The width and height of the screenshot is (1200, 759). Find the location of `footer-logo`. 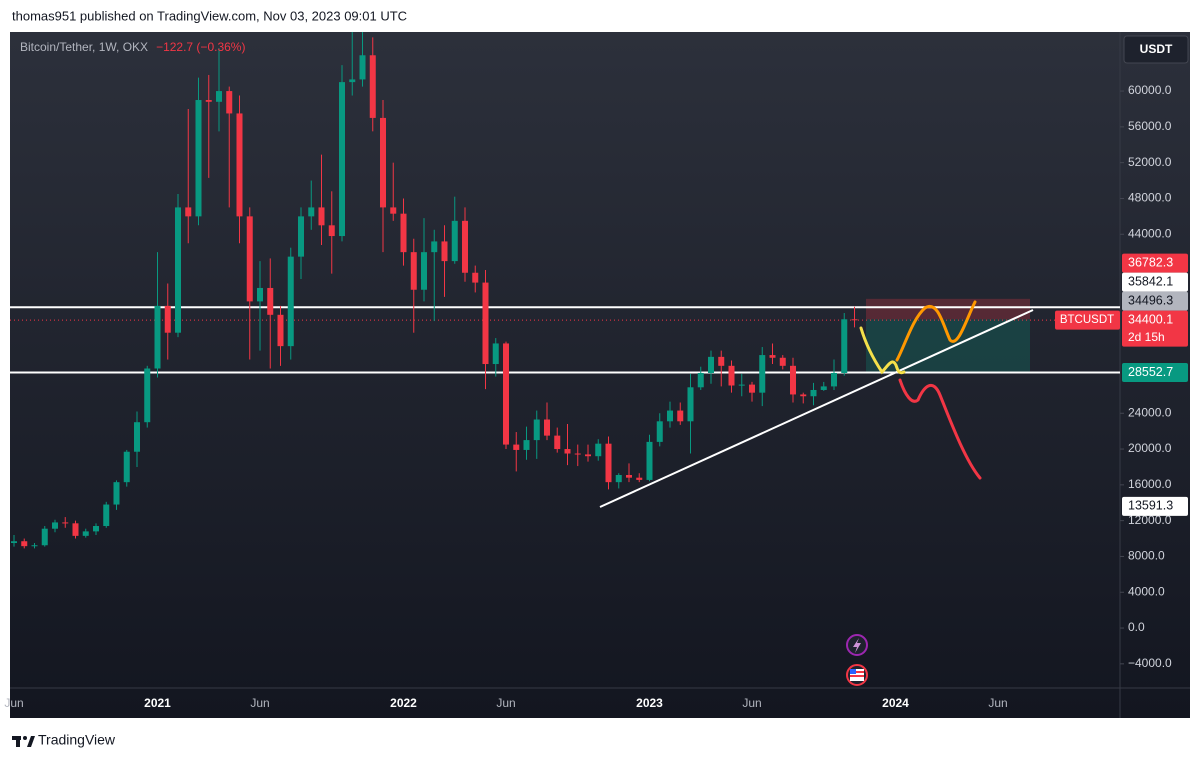

footer-logo is located at coordinates (23, 741).